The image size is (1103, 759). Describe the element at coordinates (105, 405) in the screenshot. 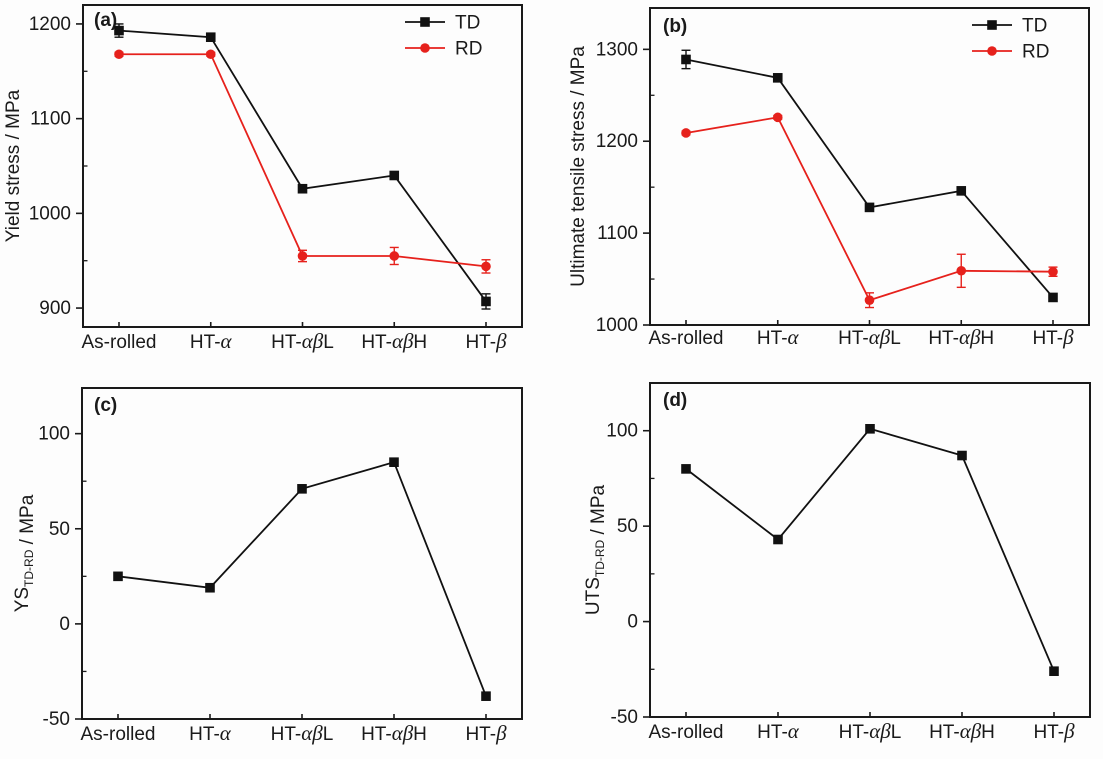

I see `panel-letter: (c)` at that location.